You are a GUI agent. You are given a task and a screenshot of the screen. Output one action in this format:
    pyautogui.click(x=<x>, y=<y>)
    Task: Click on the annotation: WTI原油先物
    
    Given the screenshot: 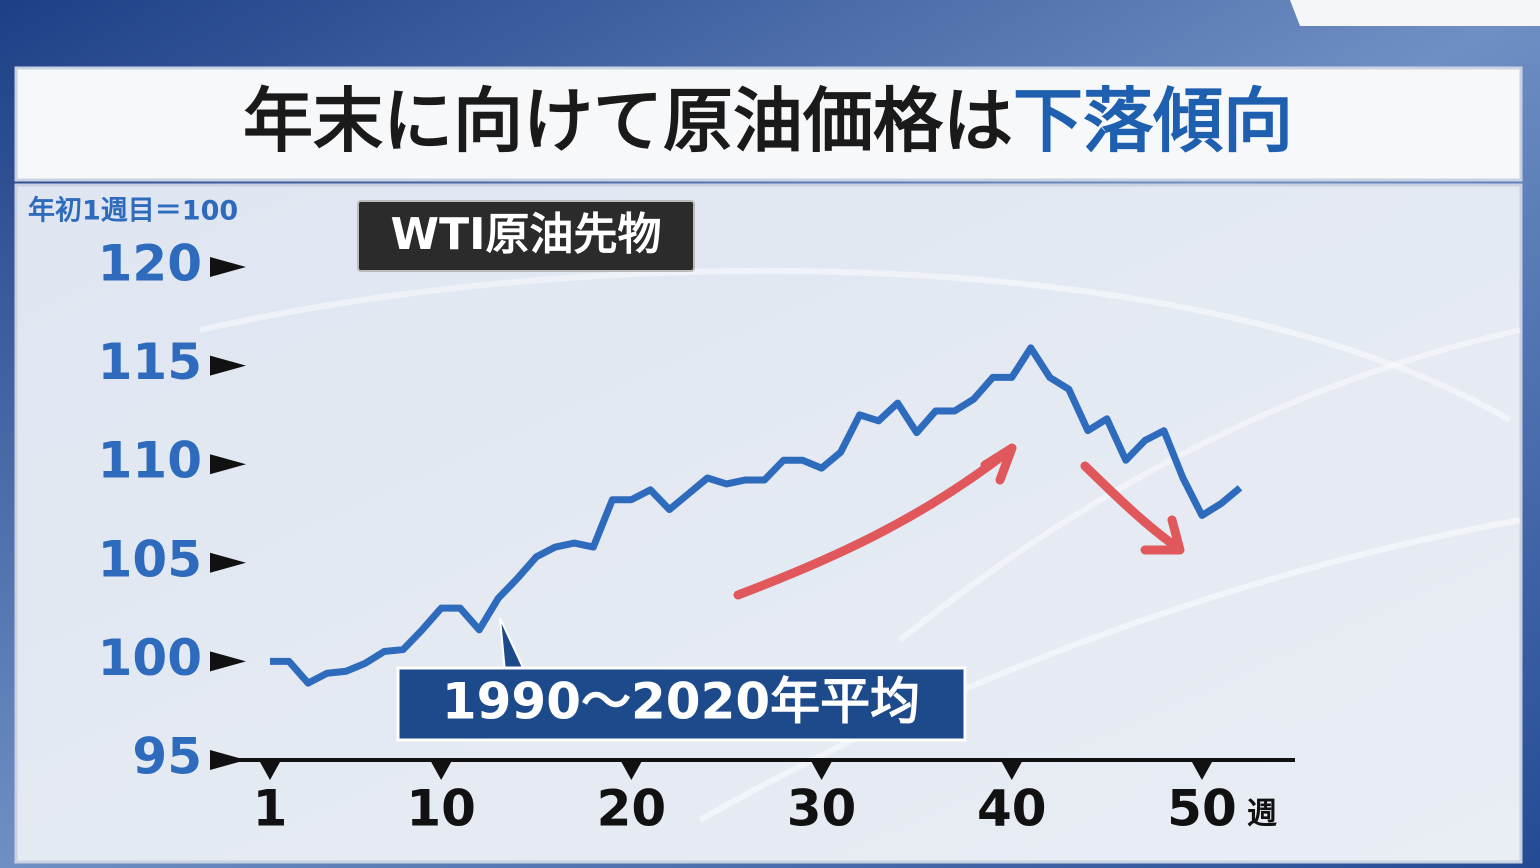 What is the action you would take?
    pyautogui.click(x=526, y=234)
    